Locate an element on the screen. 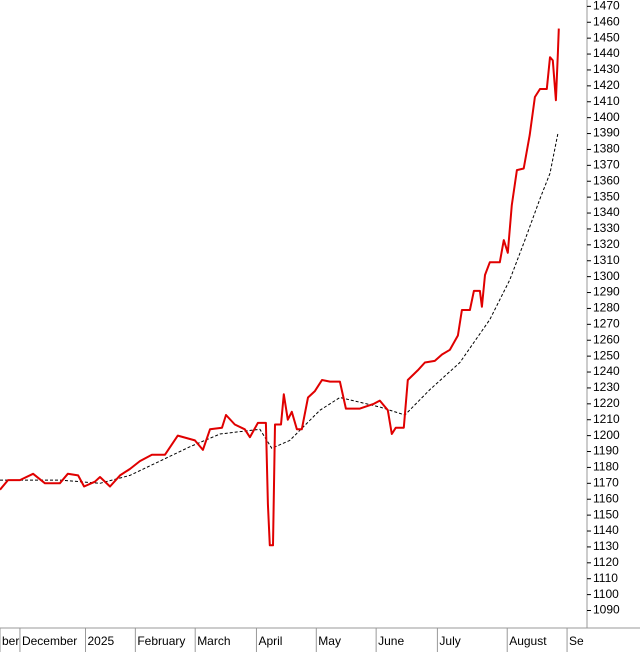  y-tick-label: 1150 is located at coordinates (606, 514).